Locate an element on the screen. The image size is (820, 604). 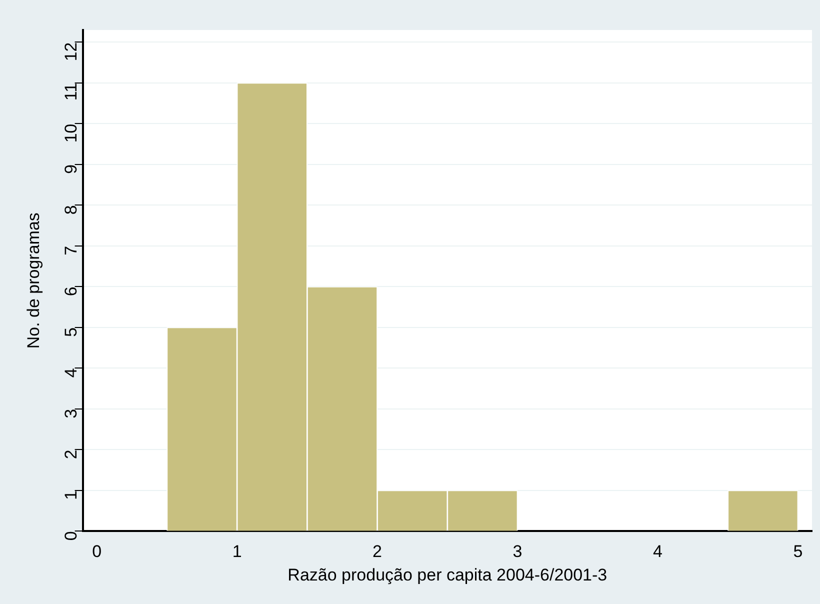
x-tick-label: 4 is located at coordinates (657, 552).